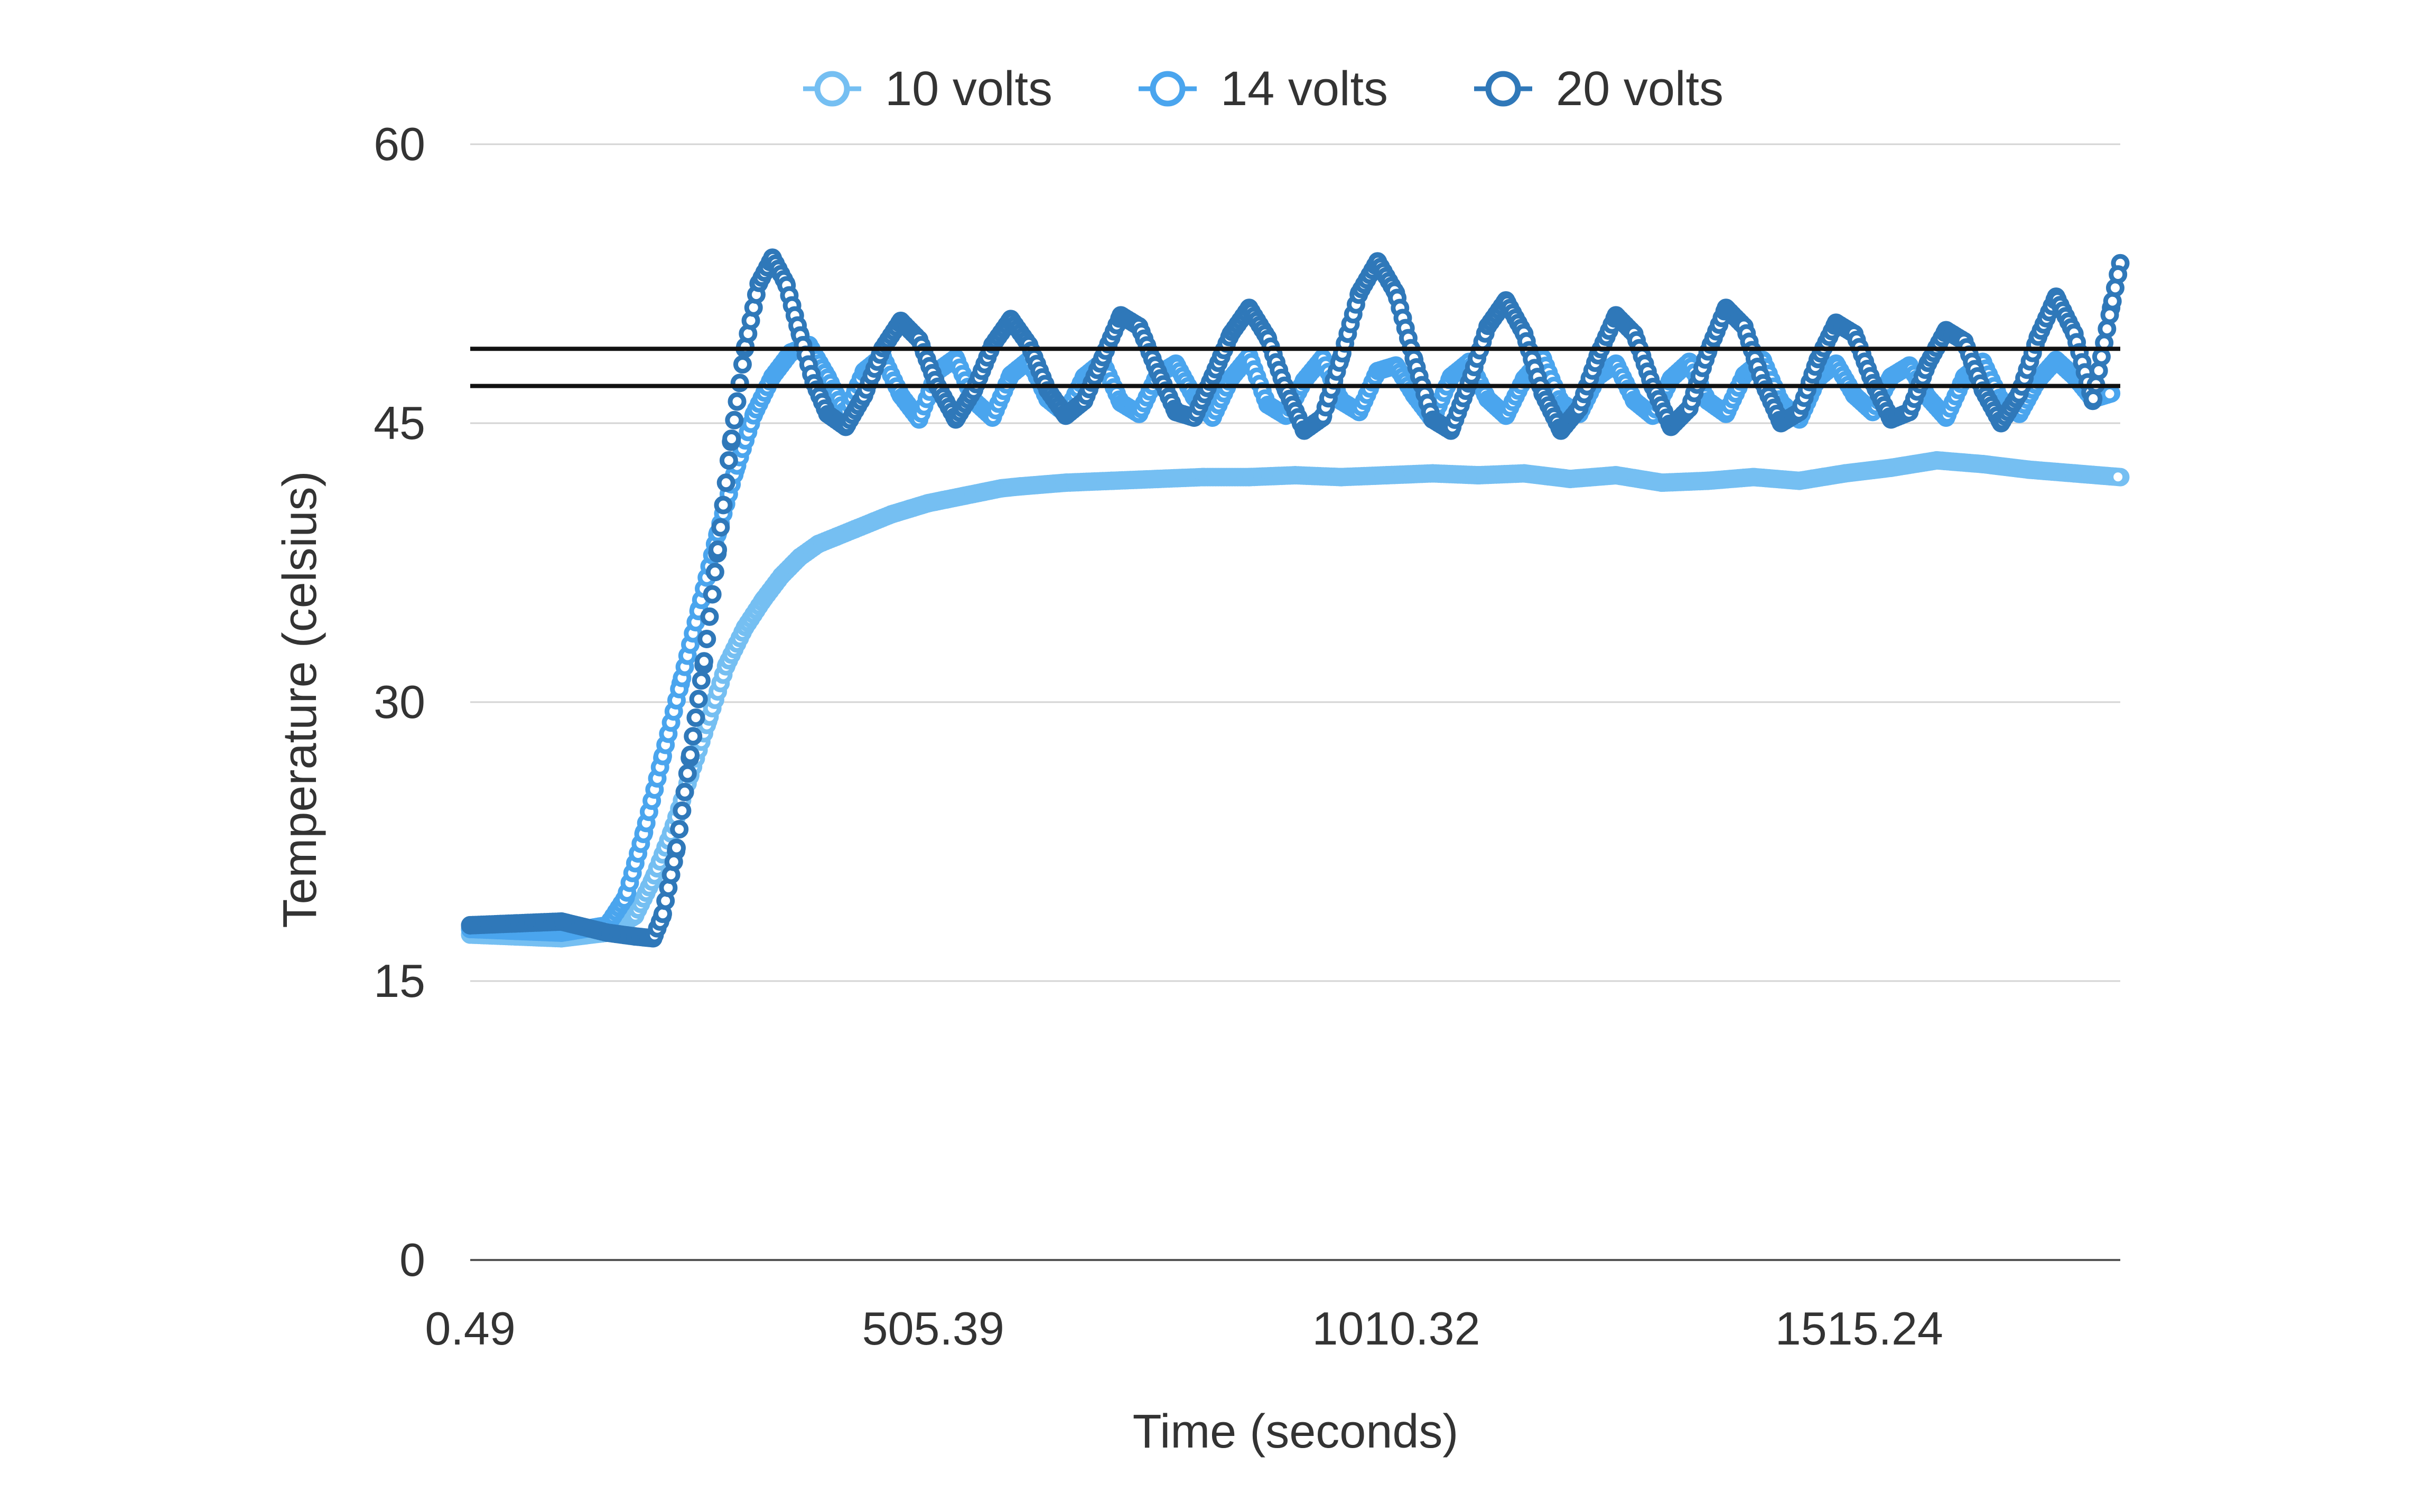 Image resolution: width=2432 pixels, height=1512 pixels. I want to click on legend-item-20-volts: 20 volts, so click(1599, 89).